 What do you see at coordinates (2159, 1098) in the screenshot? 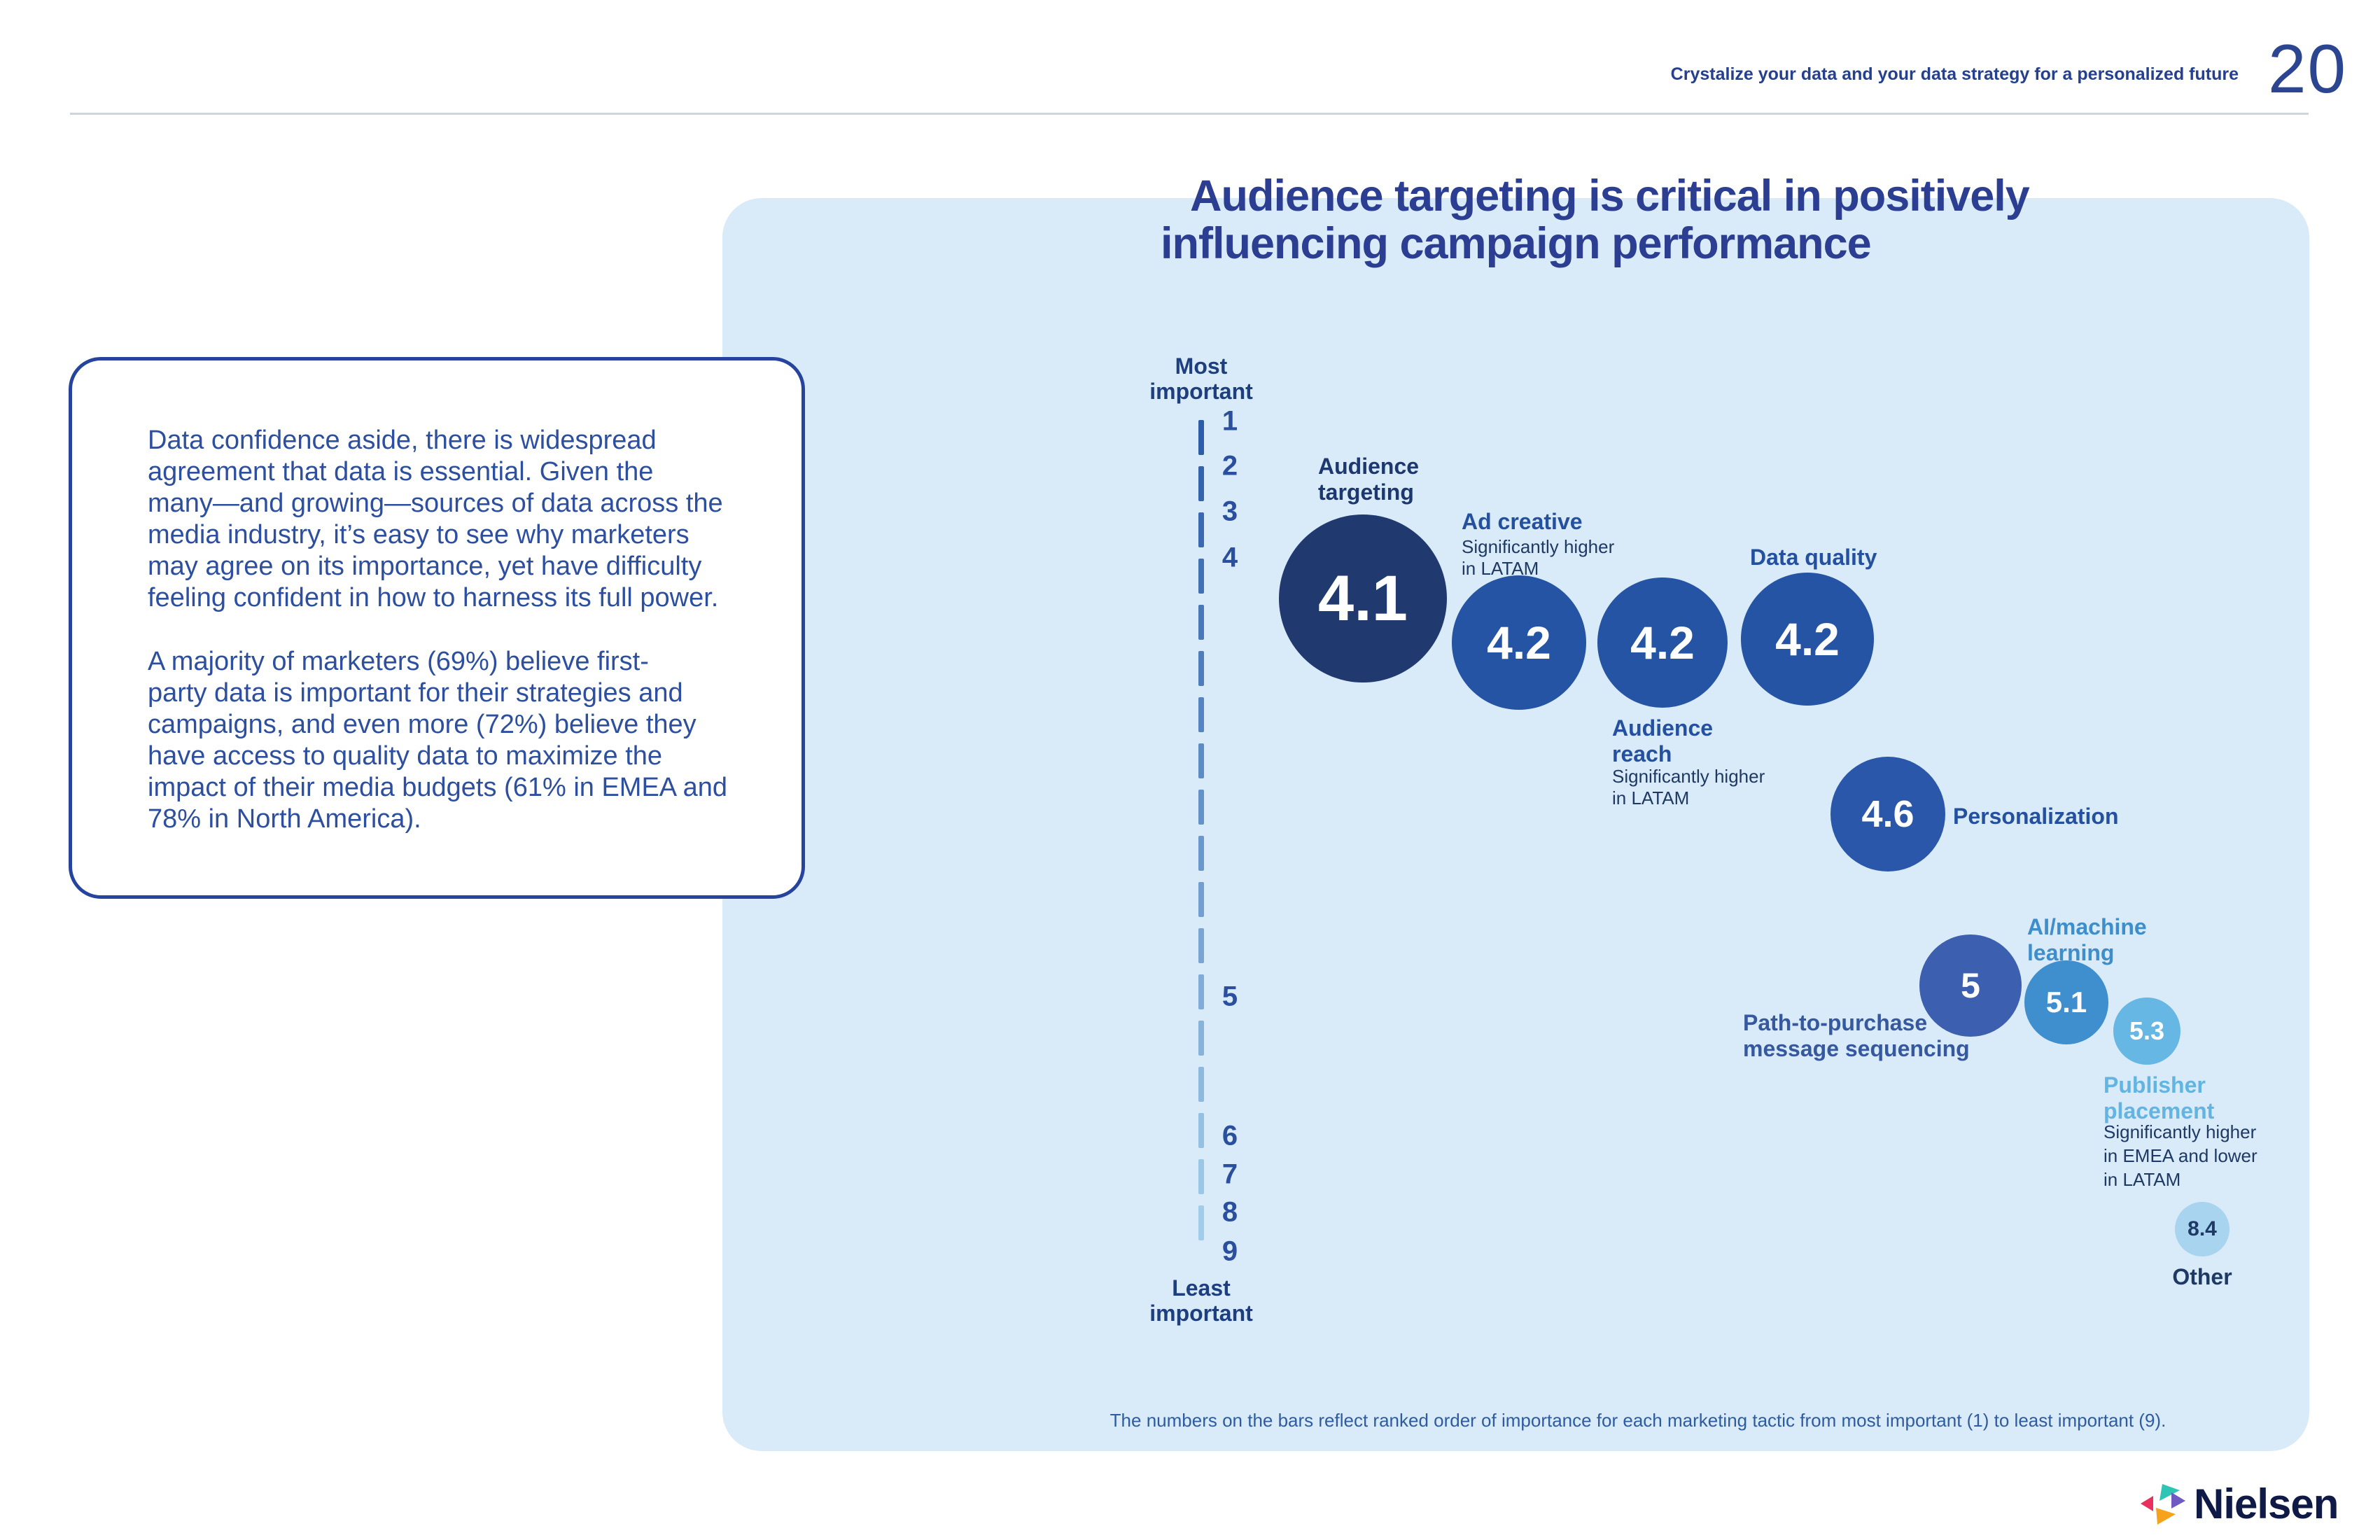
I see `bubble-label-publisher-placement: Publisher placement` at bounding box center [2159, 1098].